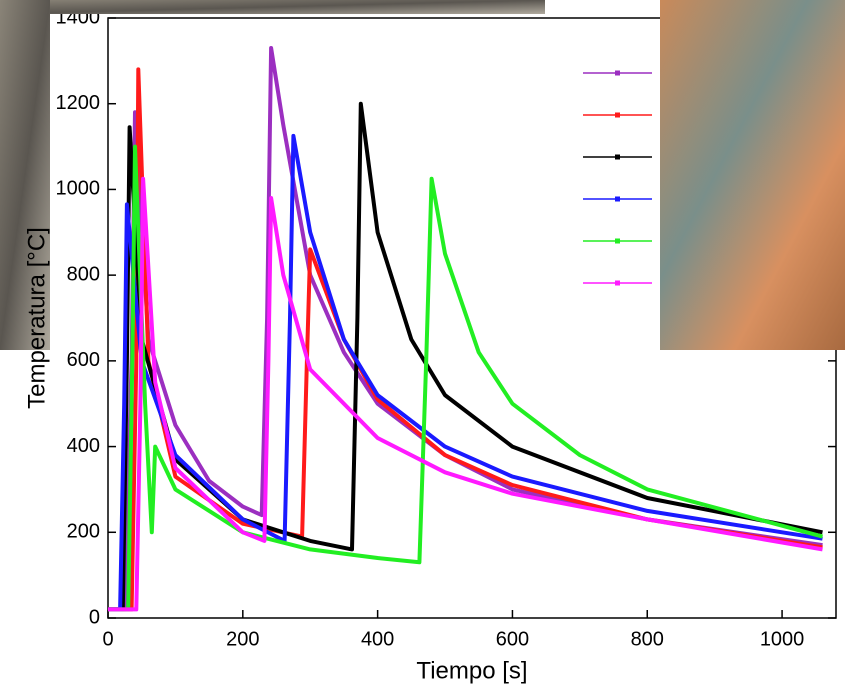  I want to click on y-tick-label: 400, so click(83, 446).